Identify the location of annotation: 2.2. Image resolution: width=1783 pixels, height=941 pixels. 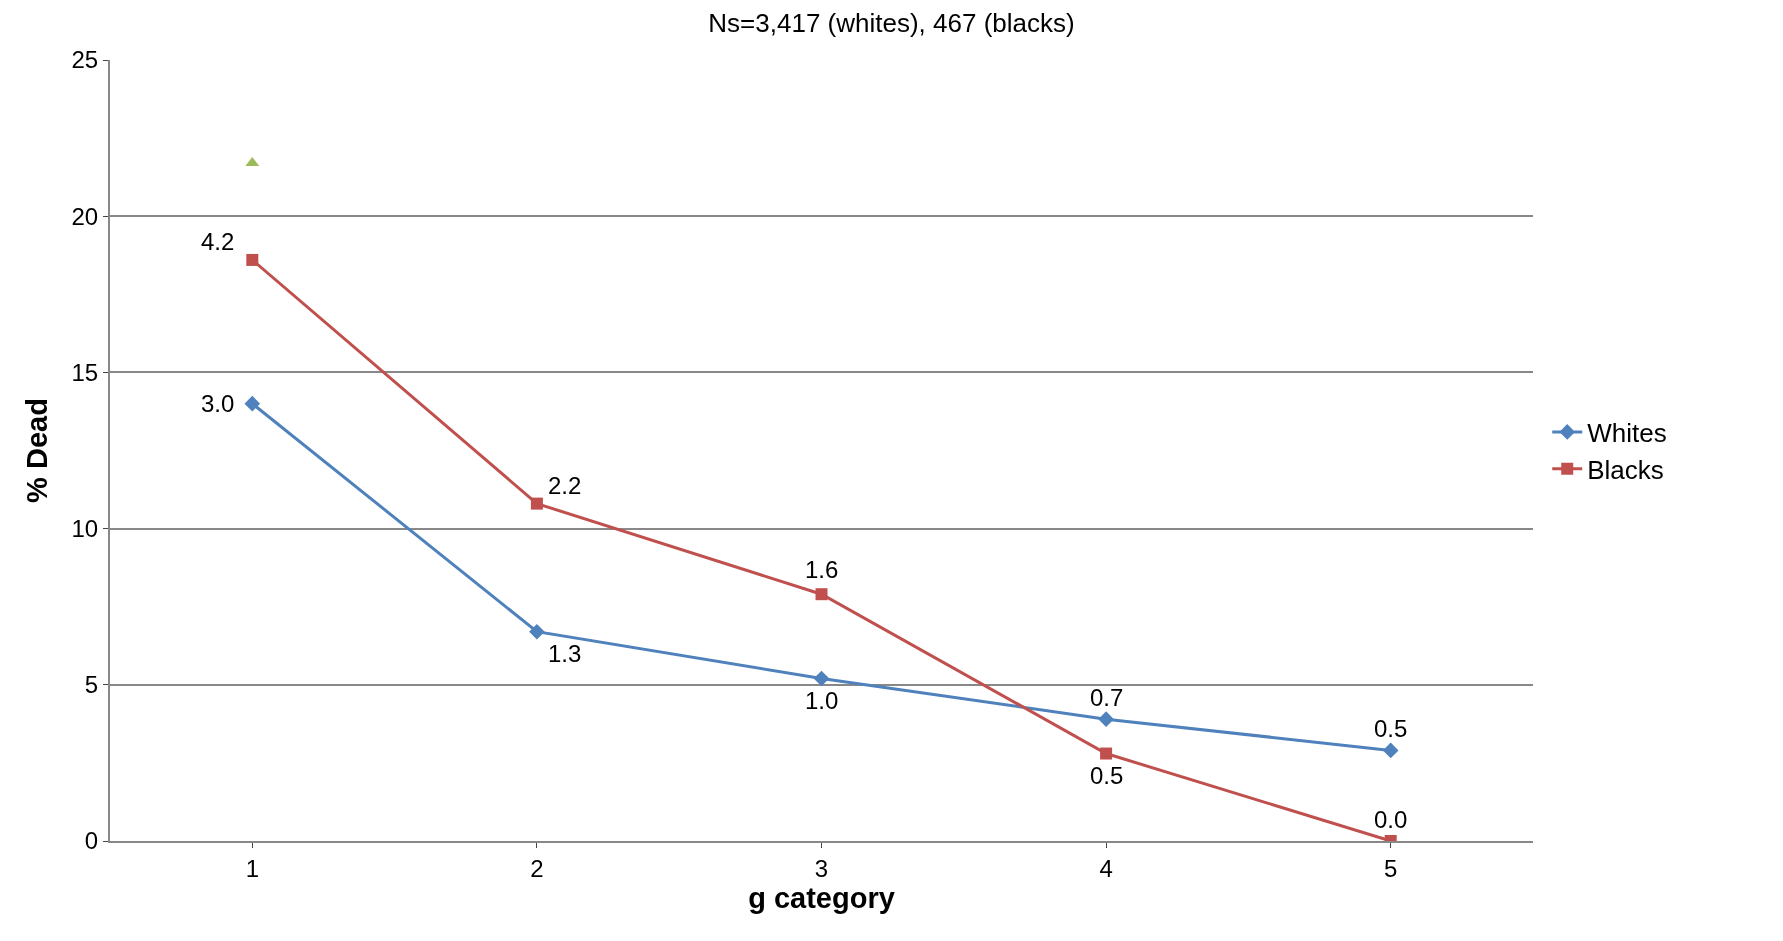
(565, 485).